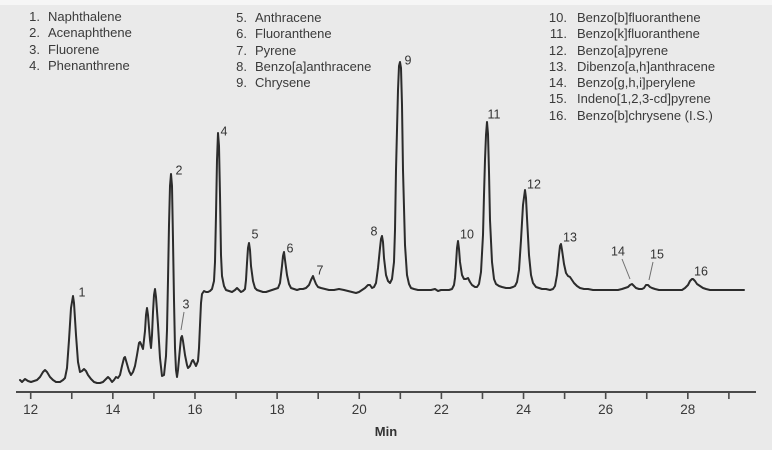 The height and width of the screenshot is (450, 772). What do you see at coordinates (30, 409) in the screenshot?
I see `x-axis-tick-label: 12` at bounding box center [30, 409].